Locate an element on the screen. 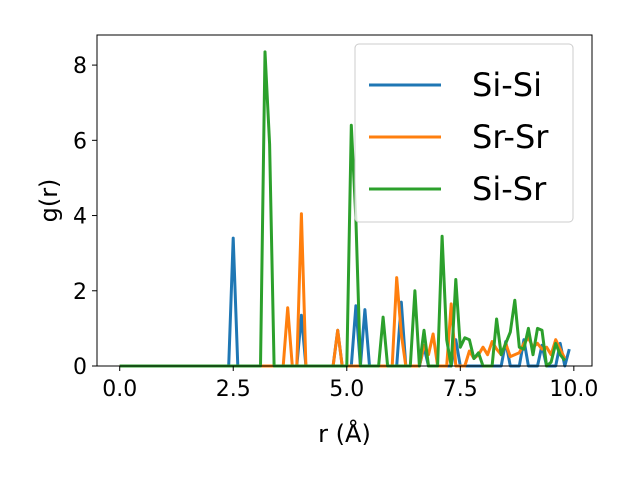  x-tick-label: 0.0 is located at coordinates (119, 389).